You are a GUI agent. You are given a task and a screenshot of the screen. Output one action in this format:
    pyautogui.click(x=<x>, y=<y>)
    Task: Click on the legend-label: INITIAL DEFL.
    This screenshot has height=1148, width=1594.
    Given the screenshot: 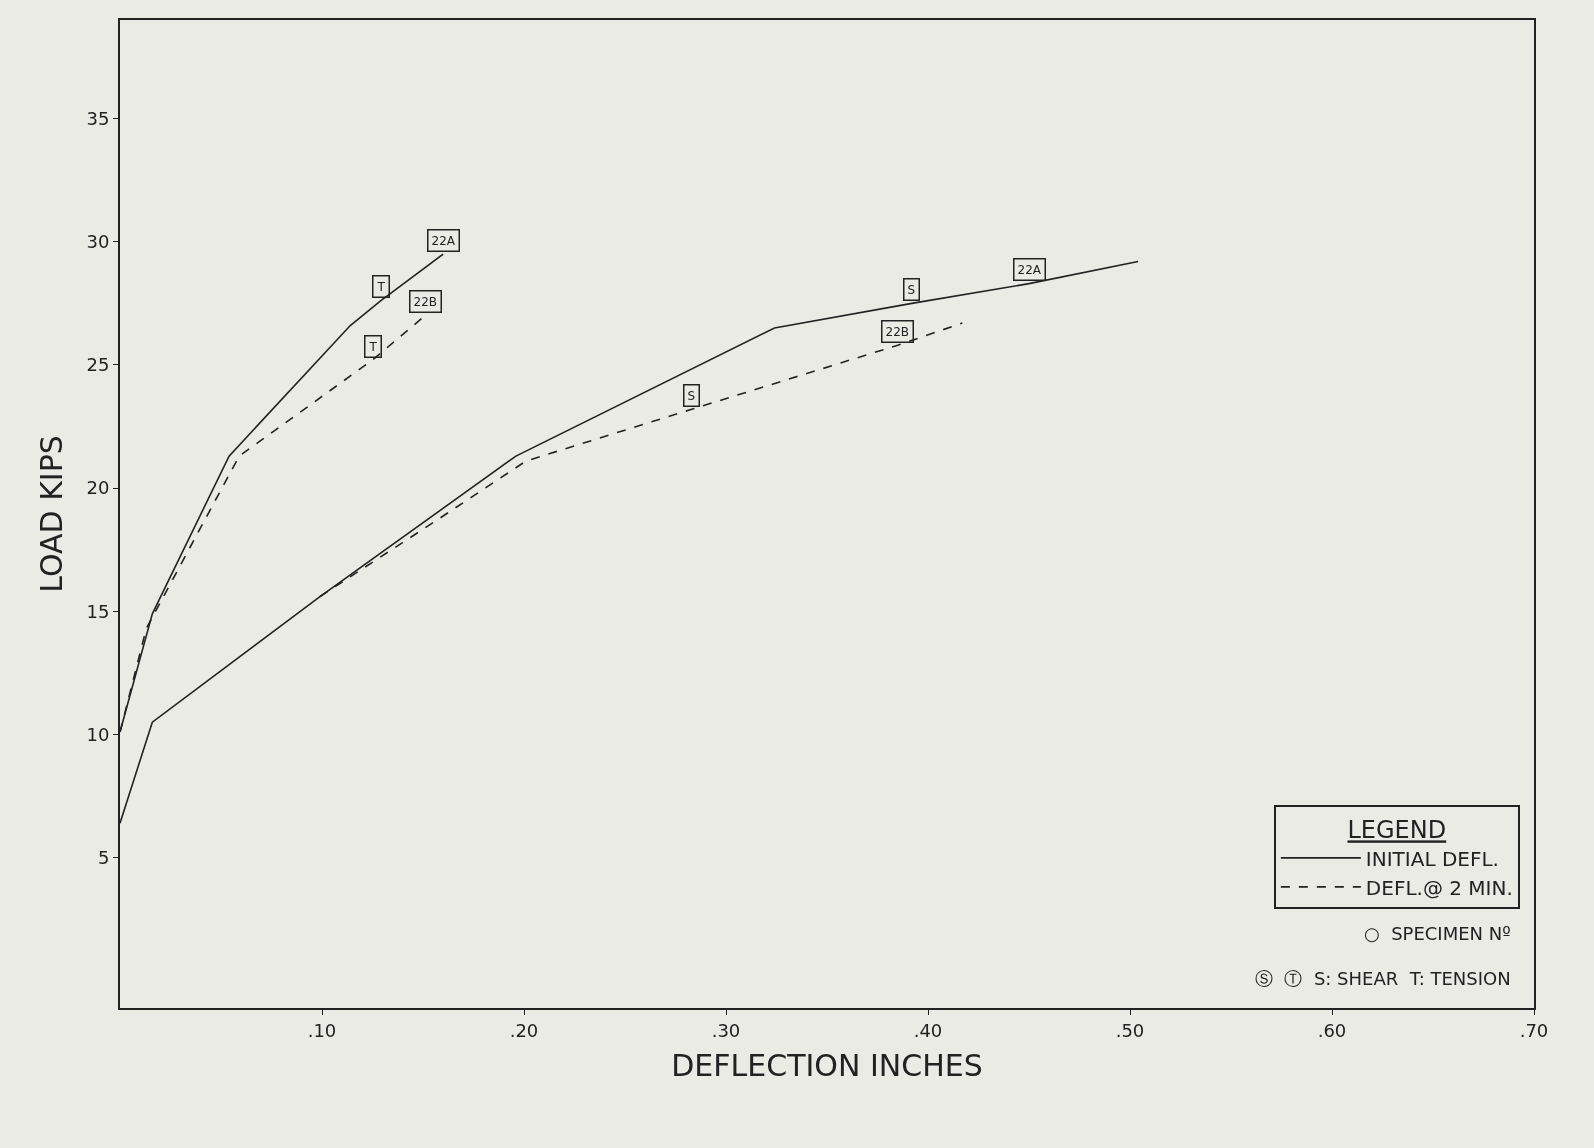 What is the action you would take?
    pyautogui.click(x=1432, y=858)
    